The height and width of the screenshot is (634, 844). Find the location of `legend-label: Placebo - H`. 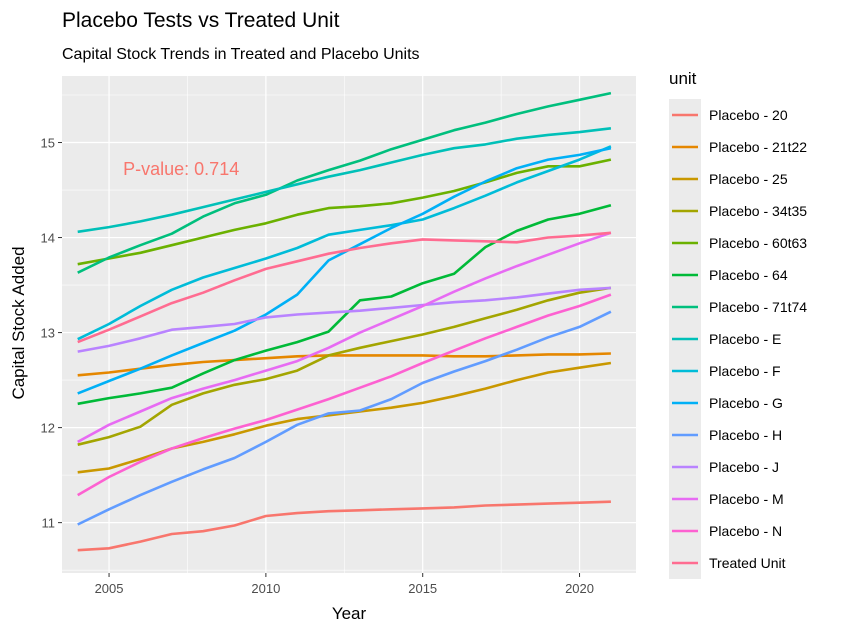

legend-label: Placebo - H is located at coordinates (745, 435).